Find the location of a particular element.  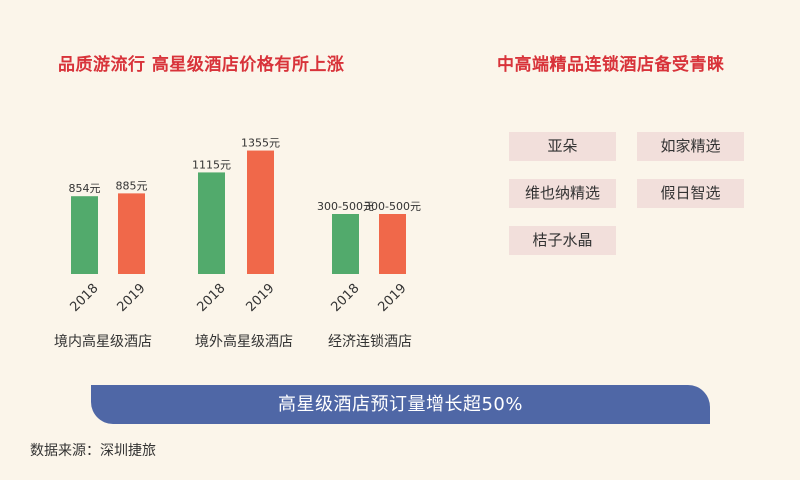

bar-value-label: 1355元 is located at coordinates (260, 143).